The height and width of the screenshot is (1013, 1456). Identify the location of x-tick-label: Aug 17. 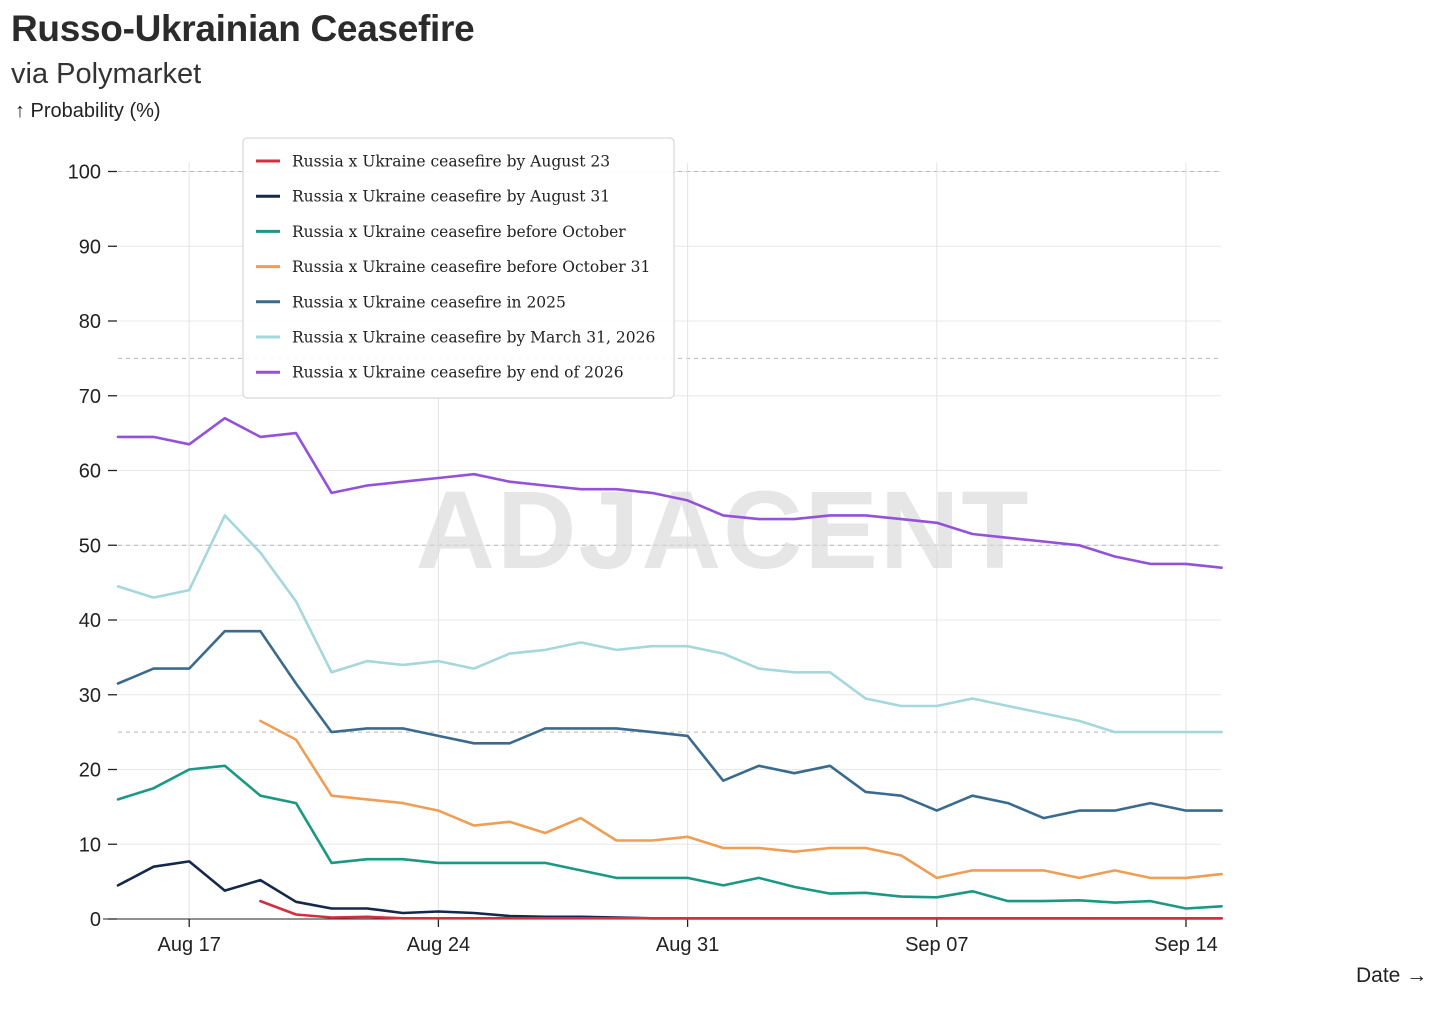
(189, 945).